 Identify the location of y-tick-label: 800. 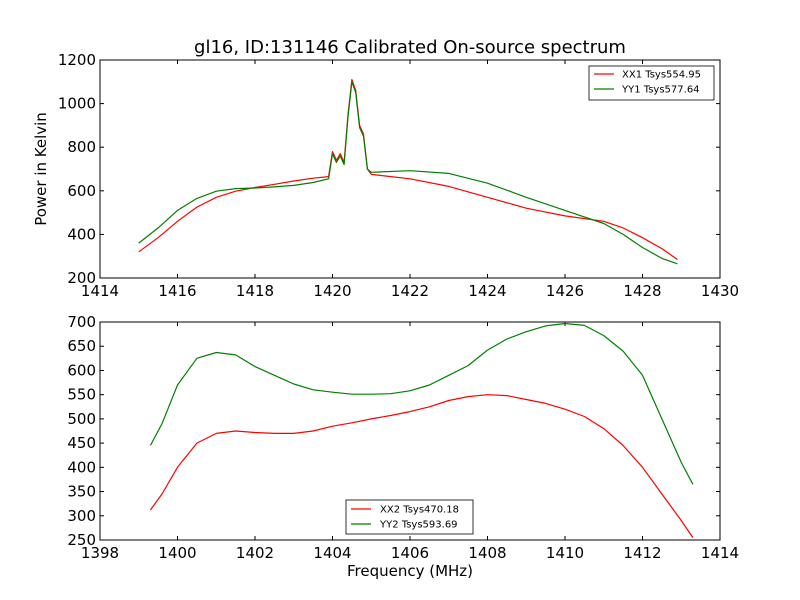
(81, 147).